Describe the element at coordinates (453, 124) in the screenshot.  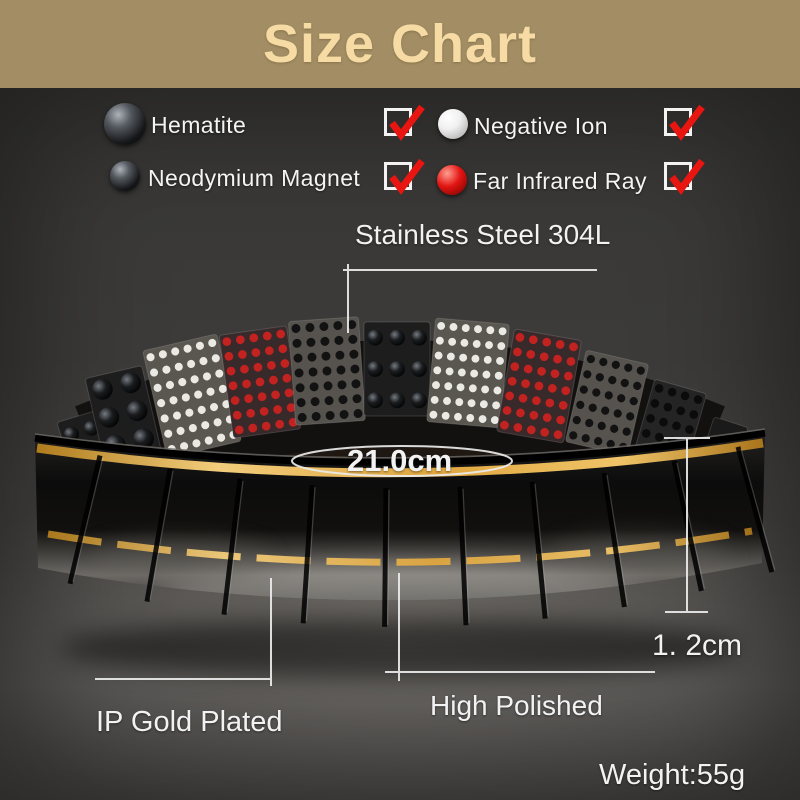
I see `negative-ion-ball-icon` at that location.